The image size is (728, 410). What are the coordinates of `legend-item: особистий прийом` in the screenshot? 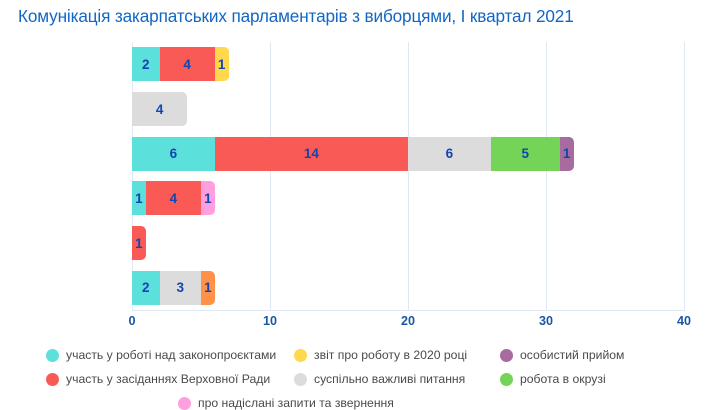 It's located at (562, 355).